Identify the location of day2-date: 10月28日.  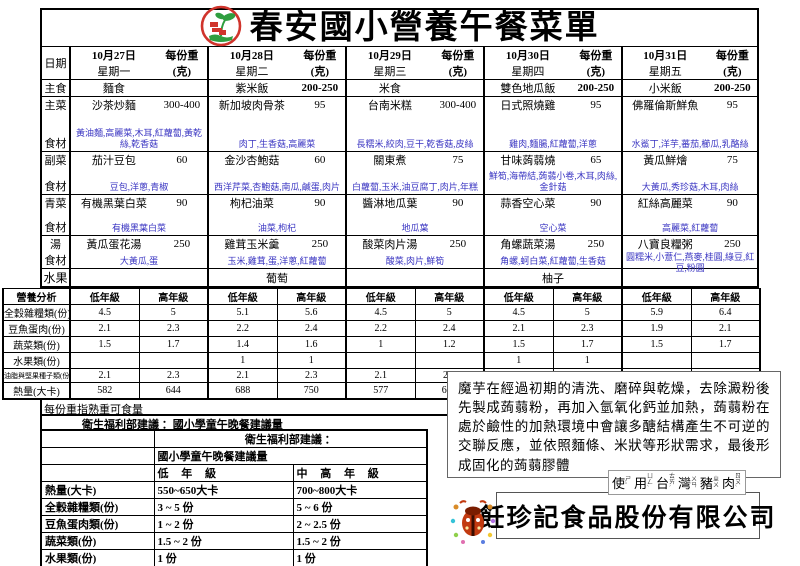
(251, 56).